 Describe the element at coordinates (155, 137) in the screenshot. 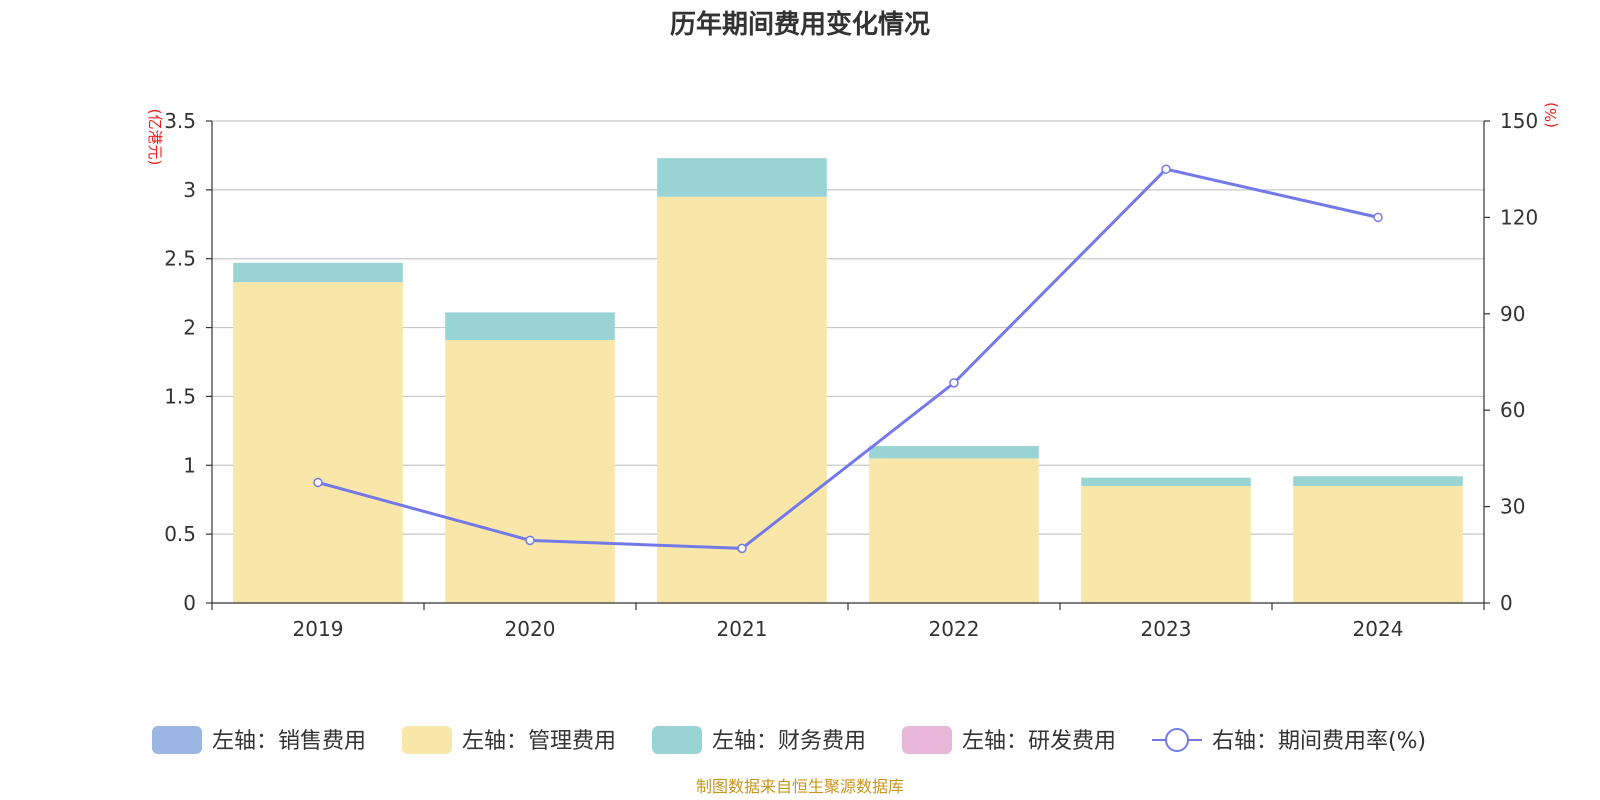

I see `left-axis-unit: (亿港元)` at that location.